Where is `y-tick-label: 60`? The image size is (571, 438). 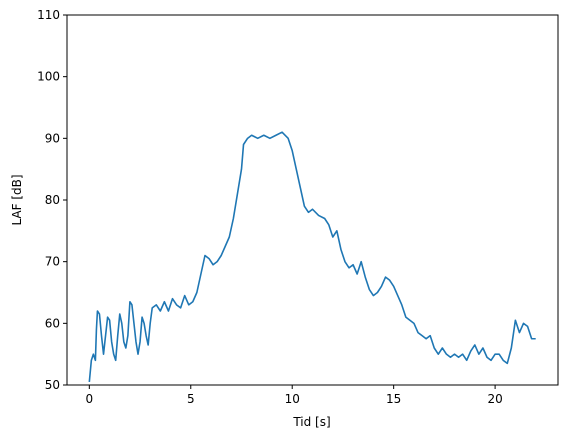 y-tick-label: 60 is located at coordinates (52, 323).